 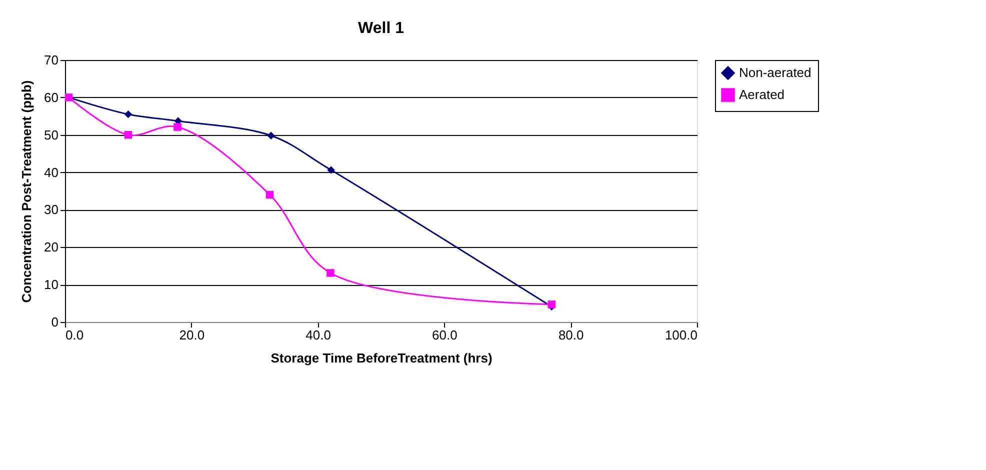 What do you see at coordinates (445, 335) in the screenshot?
I see `x-tick-label: 60.0` at bounding box center [445, 335].